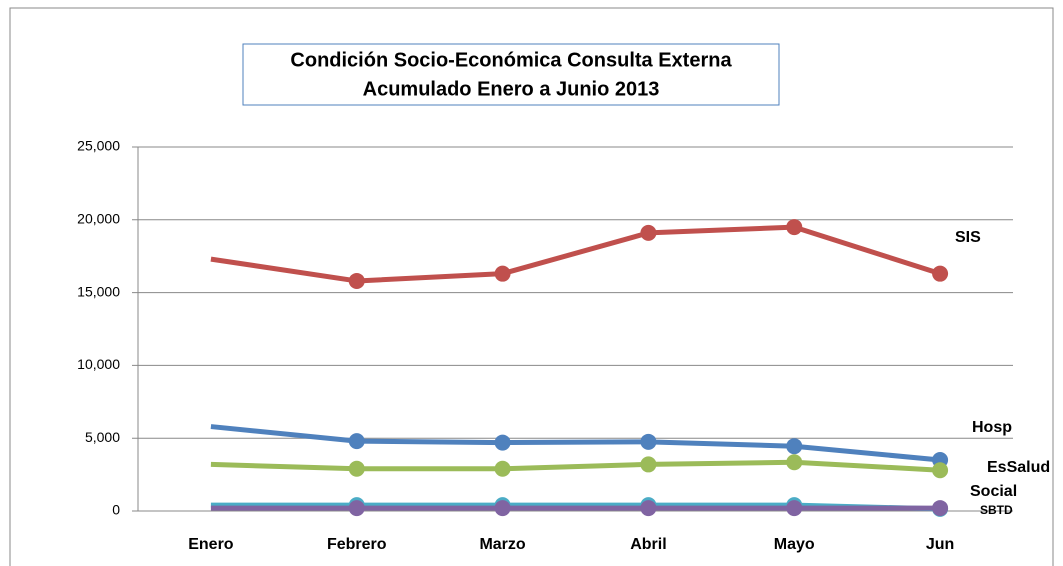 The width and height of the screenshot is (1063, 566). Describe the element at coordinates (996, 510) in the screenshot. I see `series-label: SBTD` at that location.